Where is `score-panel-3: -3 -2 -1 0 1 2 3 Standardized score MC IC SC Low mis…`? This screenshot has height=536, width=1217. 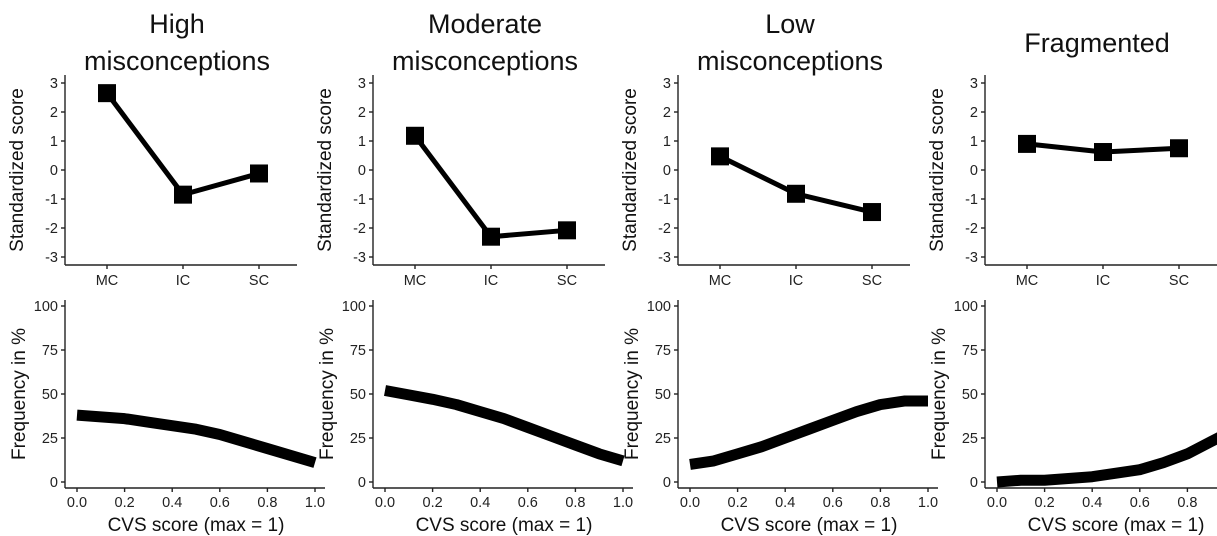
score-panel-3: -3 -2 -1 0 1 2 3 Standardized score MC IC SC Low mis… is located at coordinates (765, 149).